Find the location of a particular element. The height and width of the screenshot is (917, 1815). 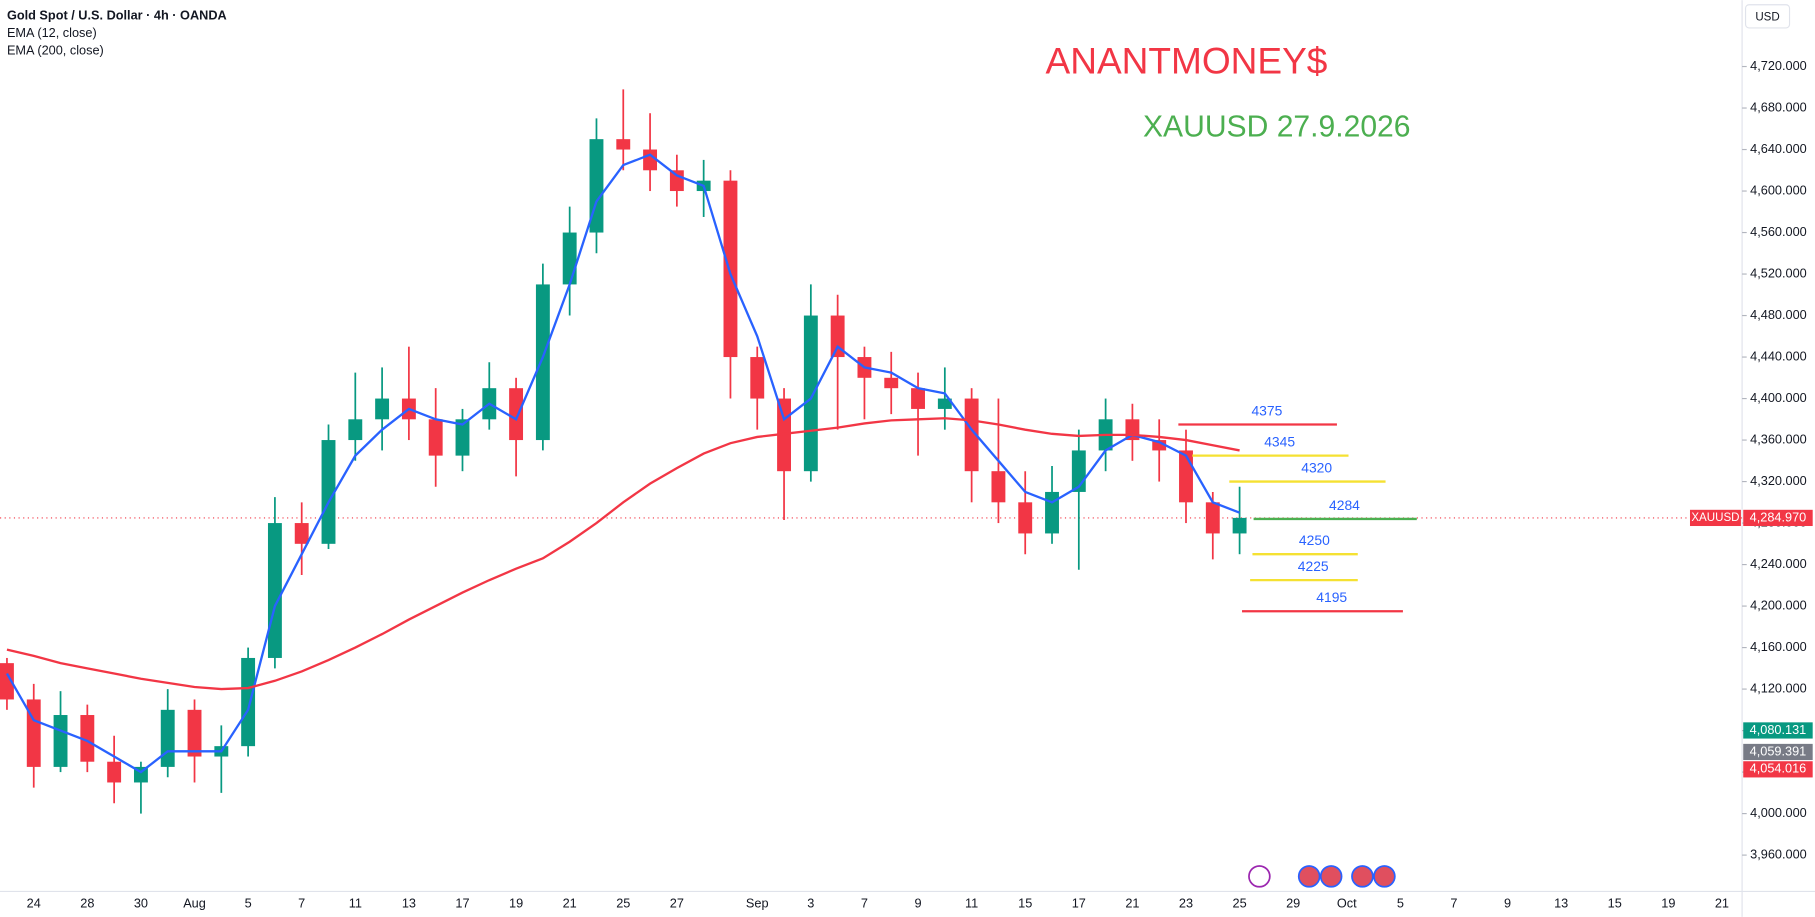

x-tick-label: 25 is located at coordinates (1240, 903).